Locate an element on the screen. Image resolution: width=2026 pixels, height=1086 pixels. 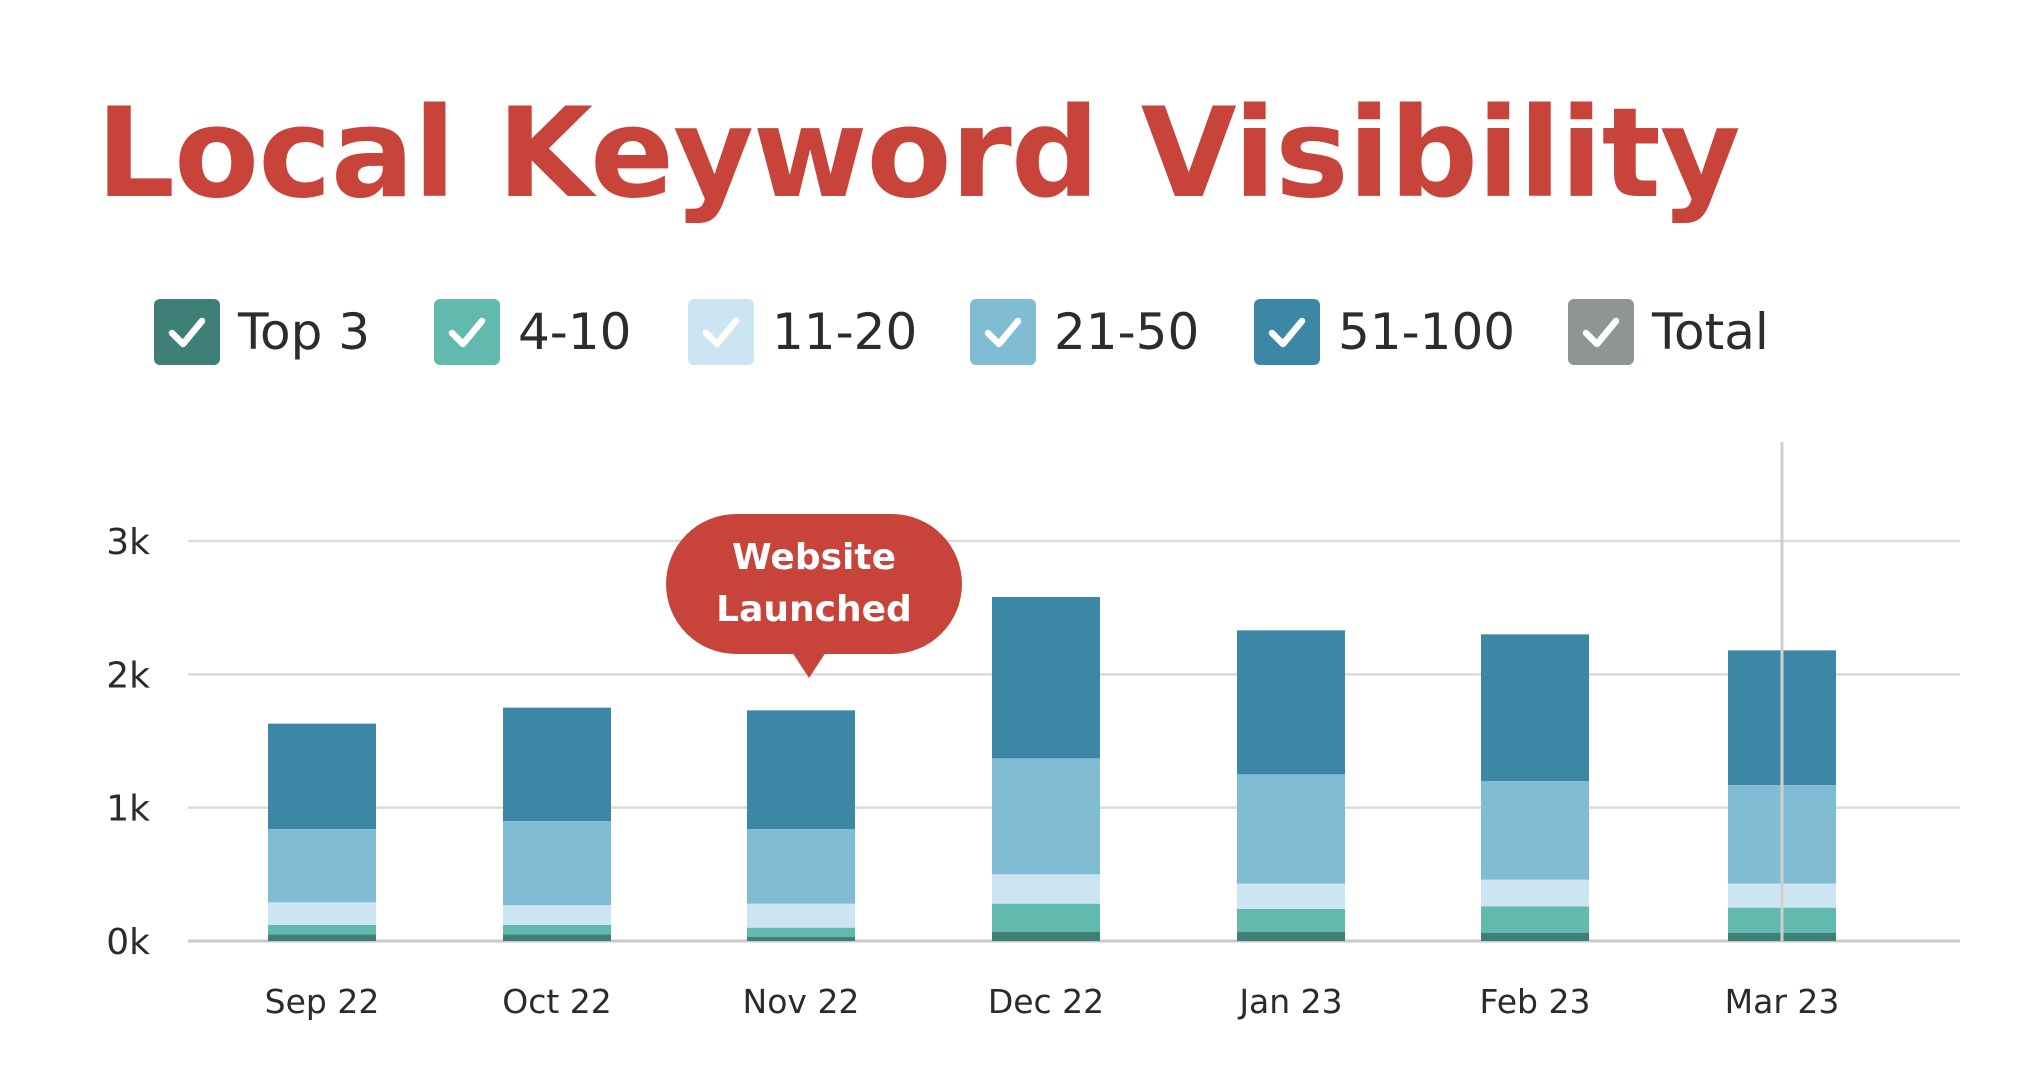
legend-item-21-50: 21-50 is located at coordinates (1084, 332).